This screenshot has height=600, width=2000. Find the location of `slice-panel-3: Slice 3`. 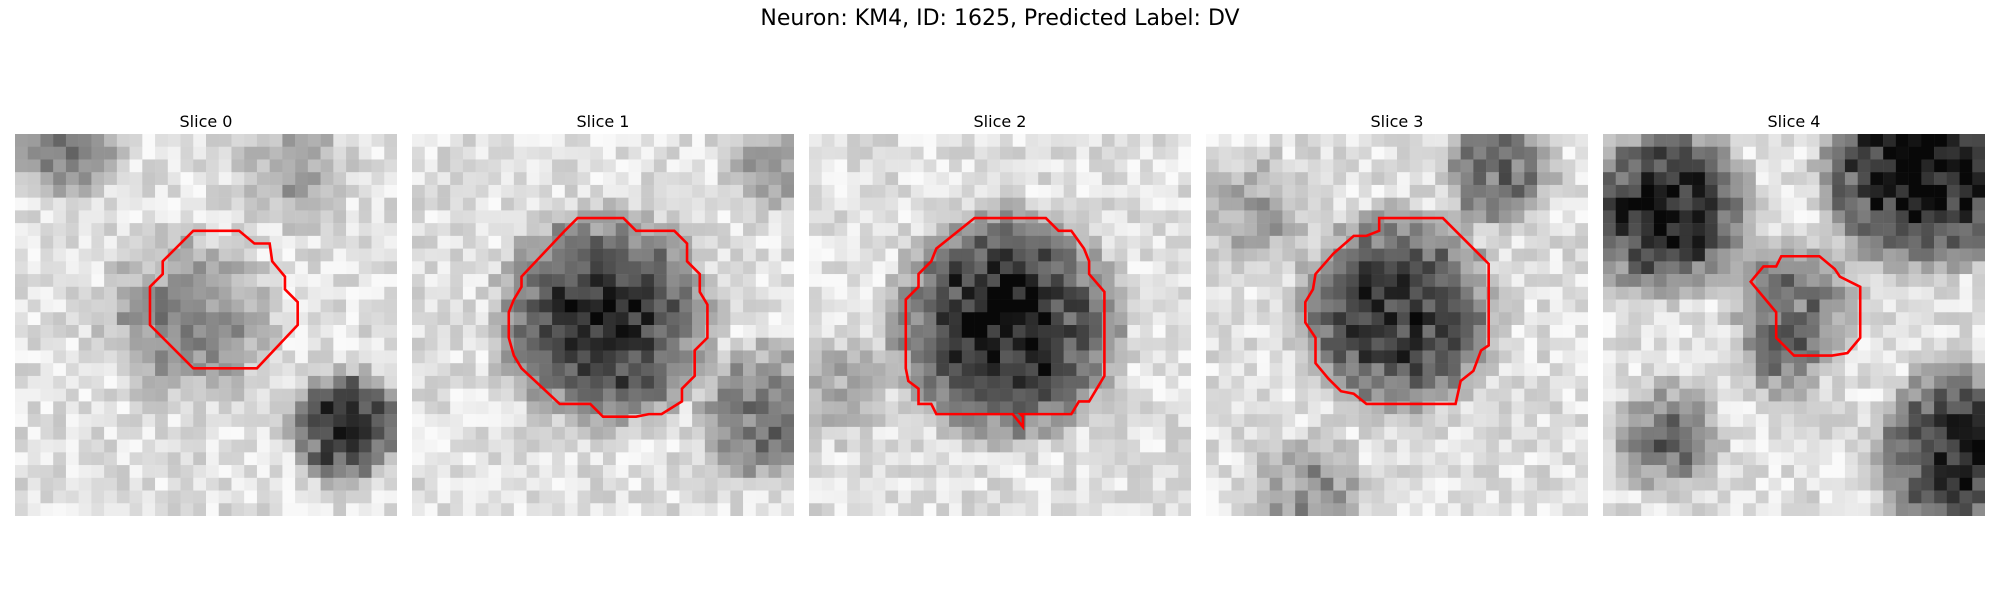

slice-panel-3: Slice 3 is located at coordinates (1397, 313).